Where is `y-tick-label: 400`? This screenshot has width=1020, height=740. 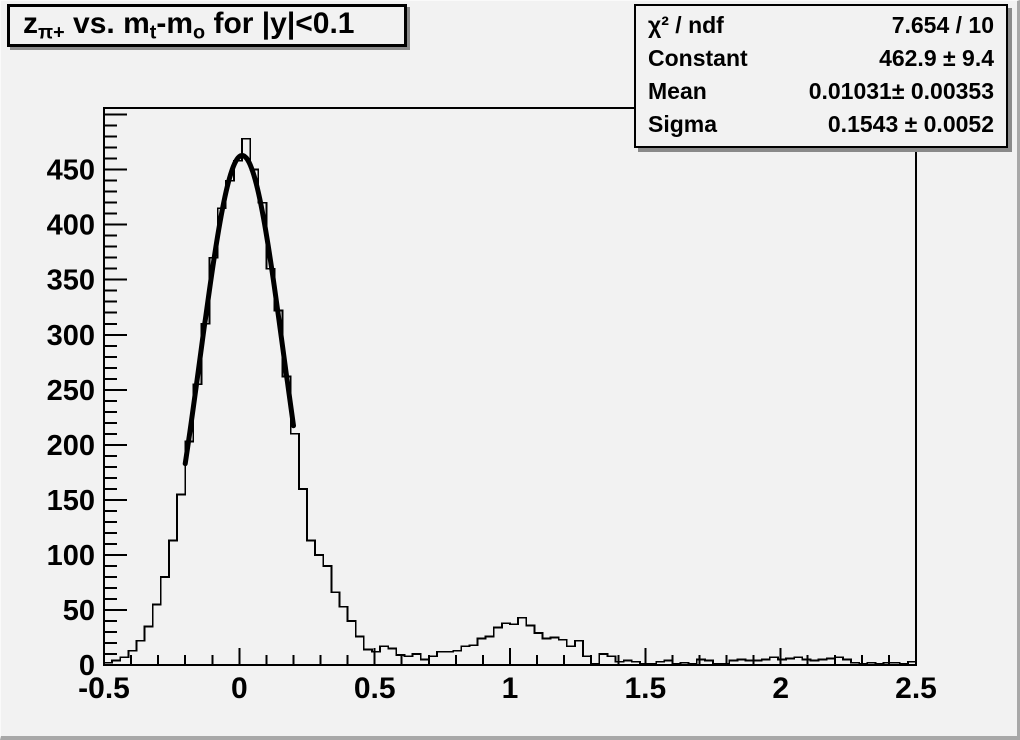
y-tick-label: 400 is located at coordinates (71, 226).